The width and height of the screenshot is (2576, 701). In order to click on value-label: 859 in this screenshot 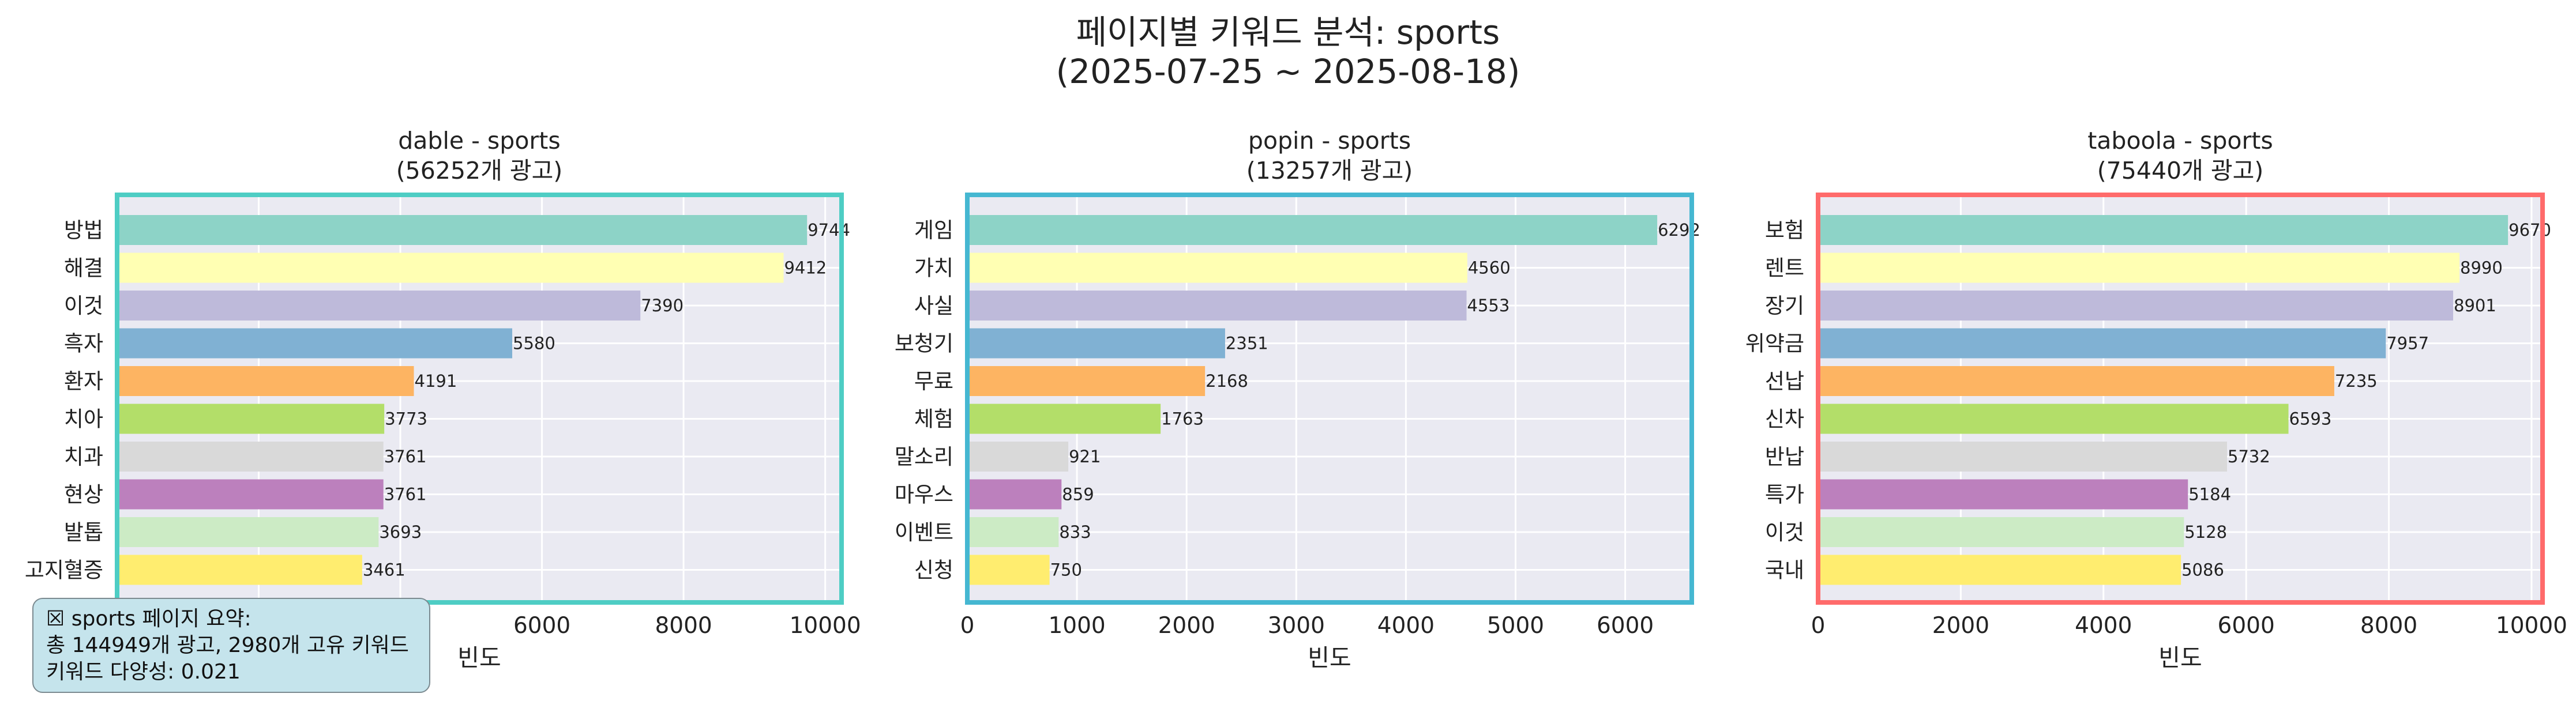, I will do `click(1078, 494)`.